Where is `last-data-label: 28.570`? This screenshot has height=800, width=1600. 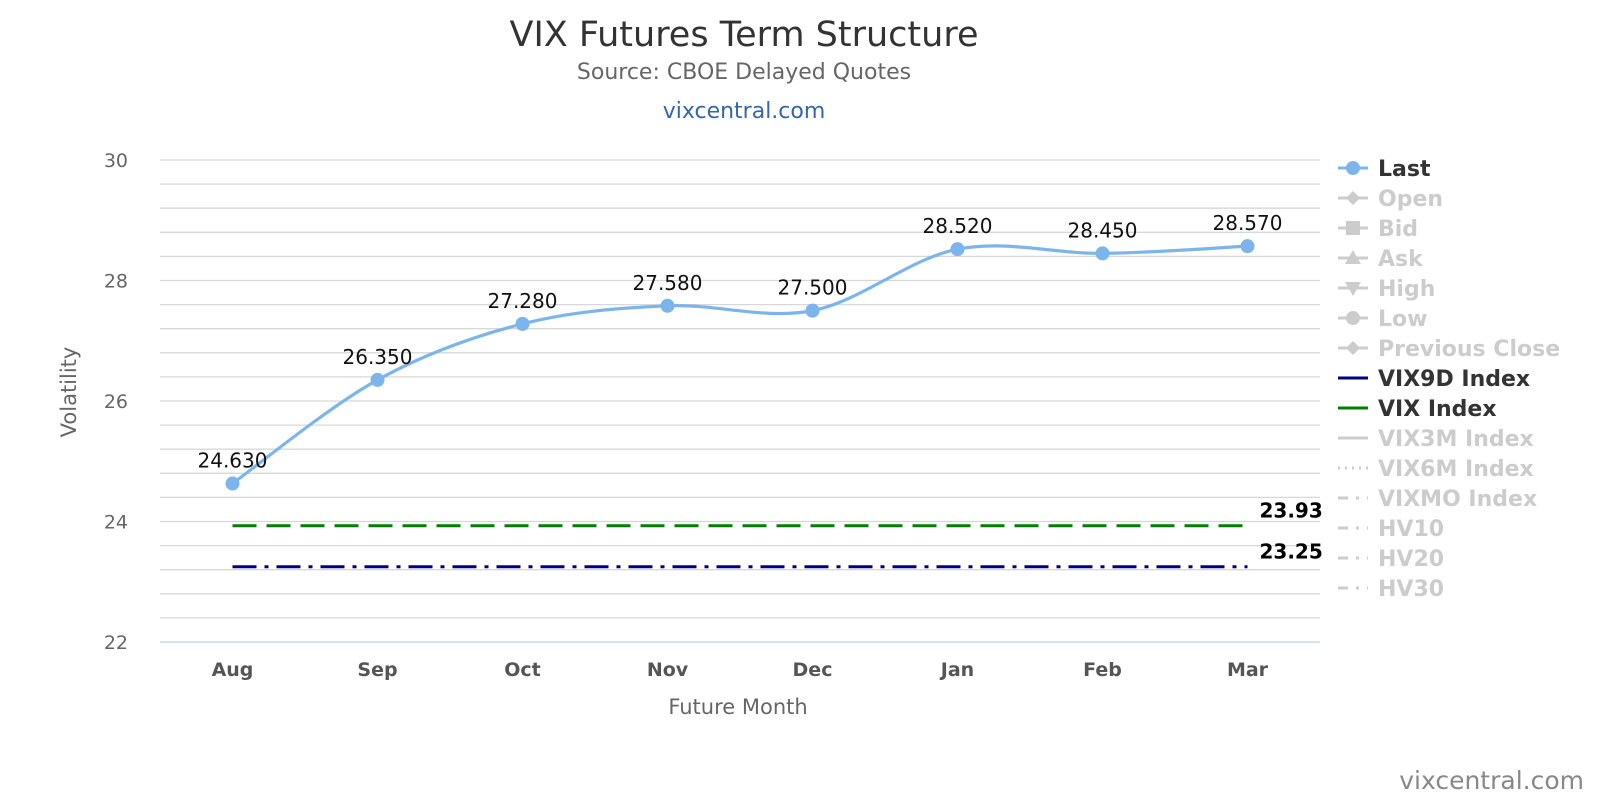 last-data-label: 28.570 is located at coordinates (1248, 223).